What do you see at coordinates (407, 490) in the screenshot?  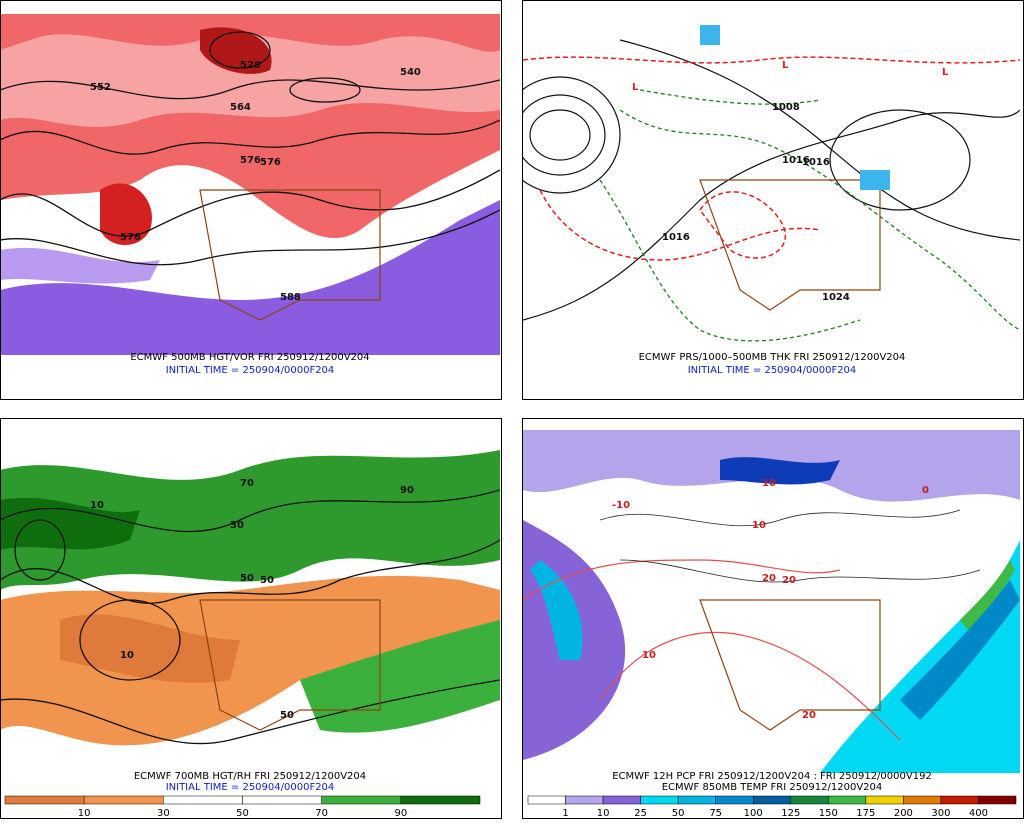 I see `map-label: 90` at bounding box center [407, 490].